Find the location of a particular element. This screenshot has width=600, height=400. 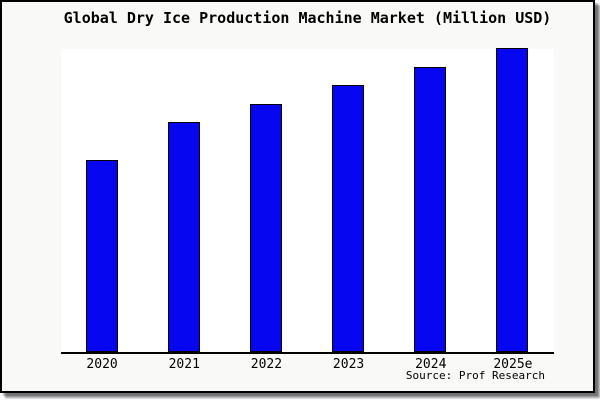

x-tick-label-2024: 2024 is located at coordinates (431, 364).